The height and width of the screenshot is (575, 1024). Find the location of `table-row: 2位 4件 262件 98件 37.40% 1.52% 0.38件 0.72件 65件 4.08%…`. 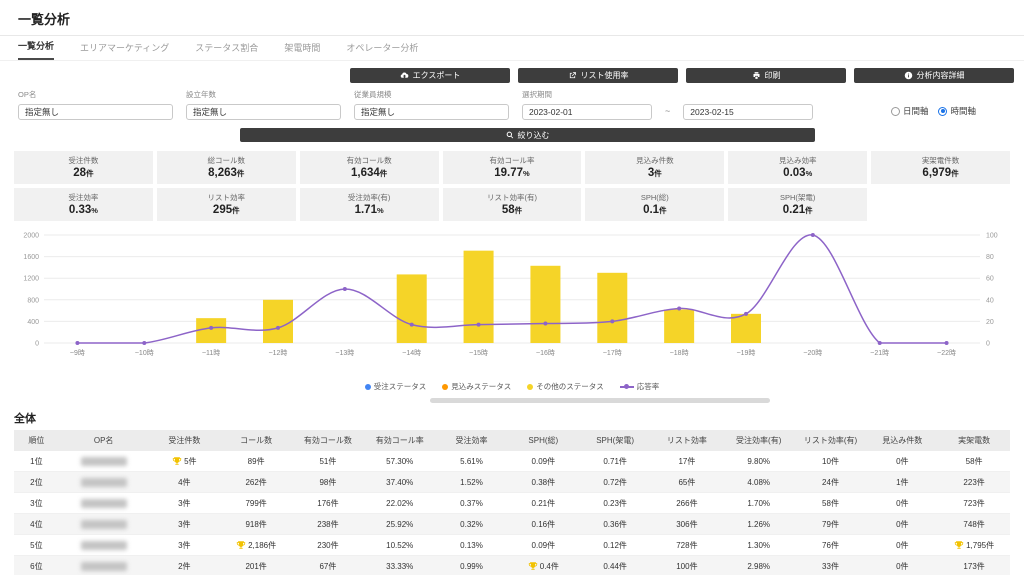

table-row: 2位 4件 262件 98件 37.40% 1.52% 0.38件 0.72件 65件 4.08%… is located at coordinates (512, 482).